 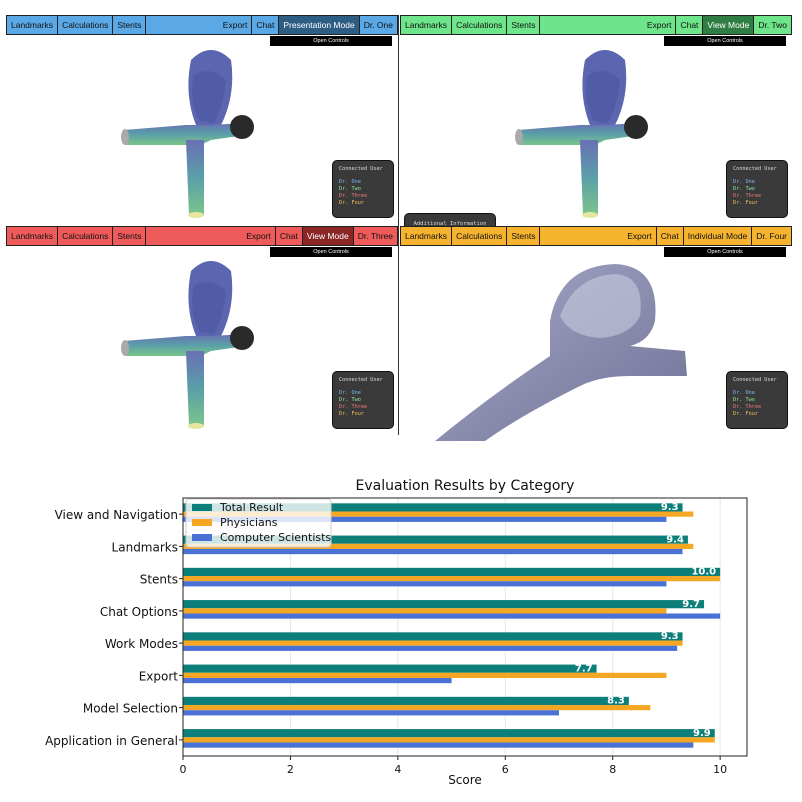 I want to click on mode-button: Presentation Mode, so click(x=318, y=25).